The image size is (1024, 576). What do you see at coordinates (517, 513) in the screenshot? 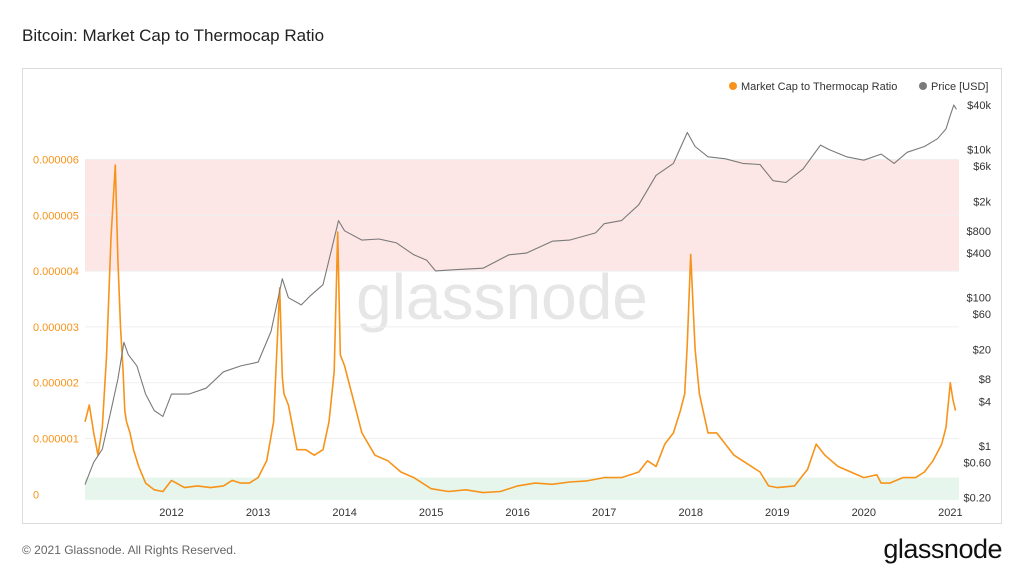
I see `x-tick-label: 2016` at bounding box center [517, 513].